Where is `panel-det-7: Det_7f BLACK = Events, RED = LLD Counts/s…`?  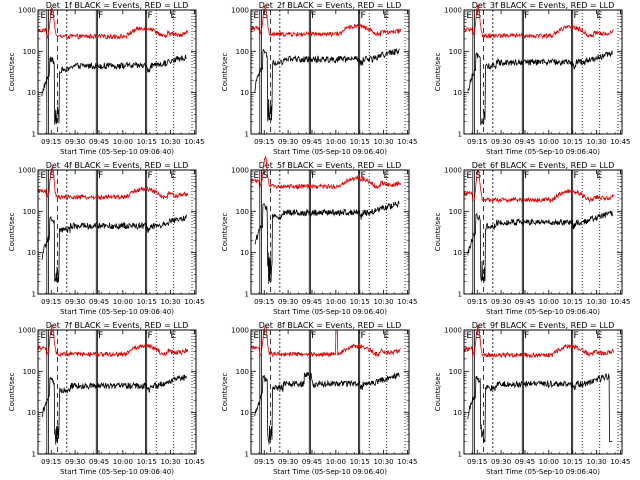 panel-det-7: Det_7f BLACK = Events, RED = LLD Counts/s… is located at coordinates (106, 398).